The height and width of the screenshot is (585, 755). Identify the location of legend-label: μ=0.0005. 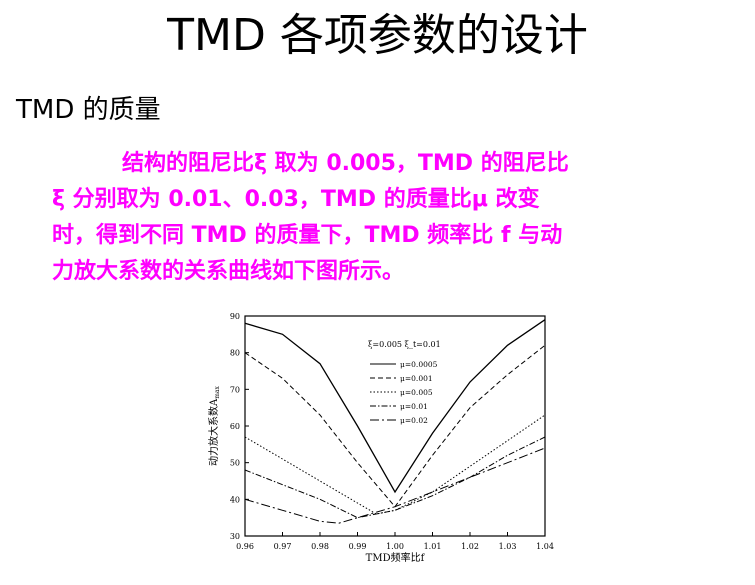
(419, 364).